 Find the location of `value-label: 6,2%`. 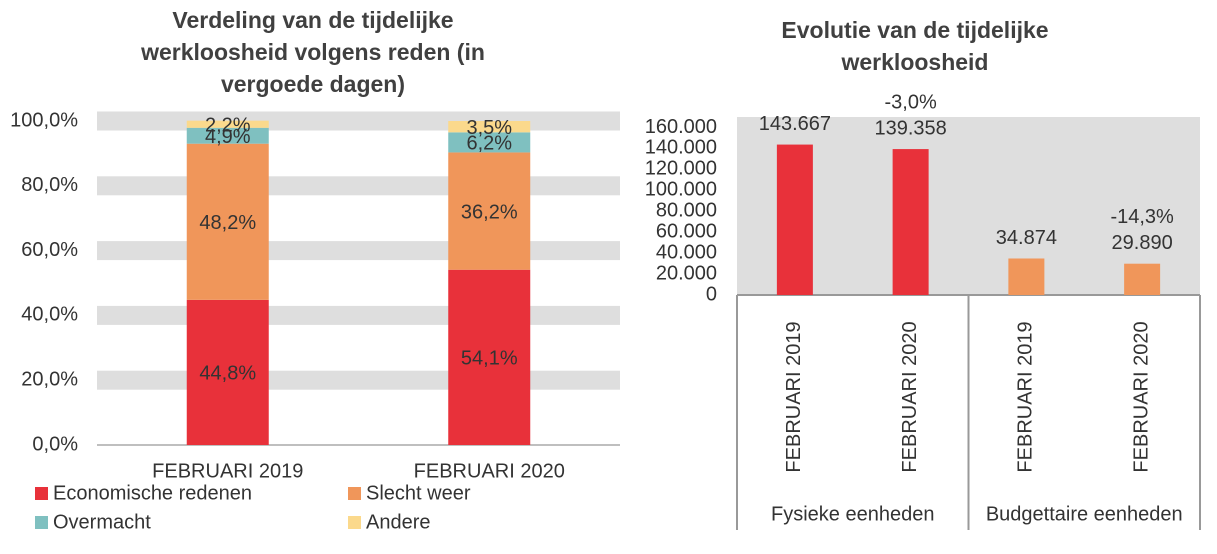

value-label: 6,2% is located at coordinates (489, 144).